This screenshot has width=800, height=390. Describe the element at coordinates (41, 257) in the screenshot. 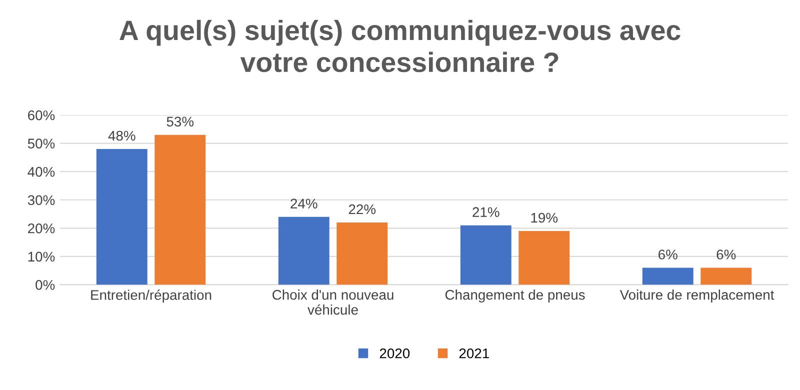

I see `y-tick-label: 10%` at that location.